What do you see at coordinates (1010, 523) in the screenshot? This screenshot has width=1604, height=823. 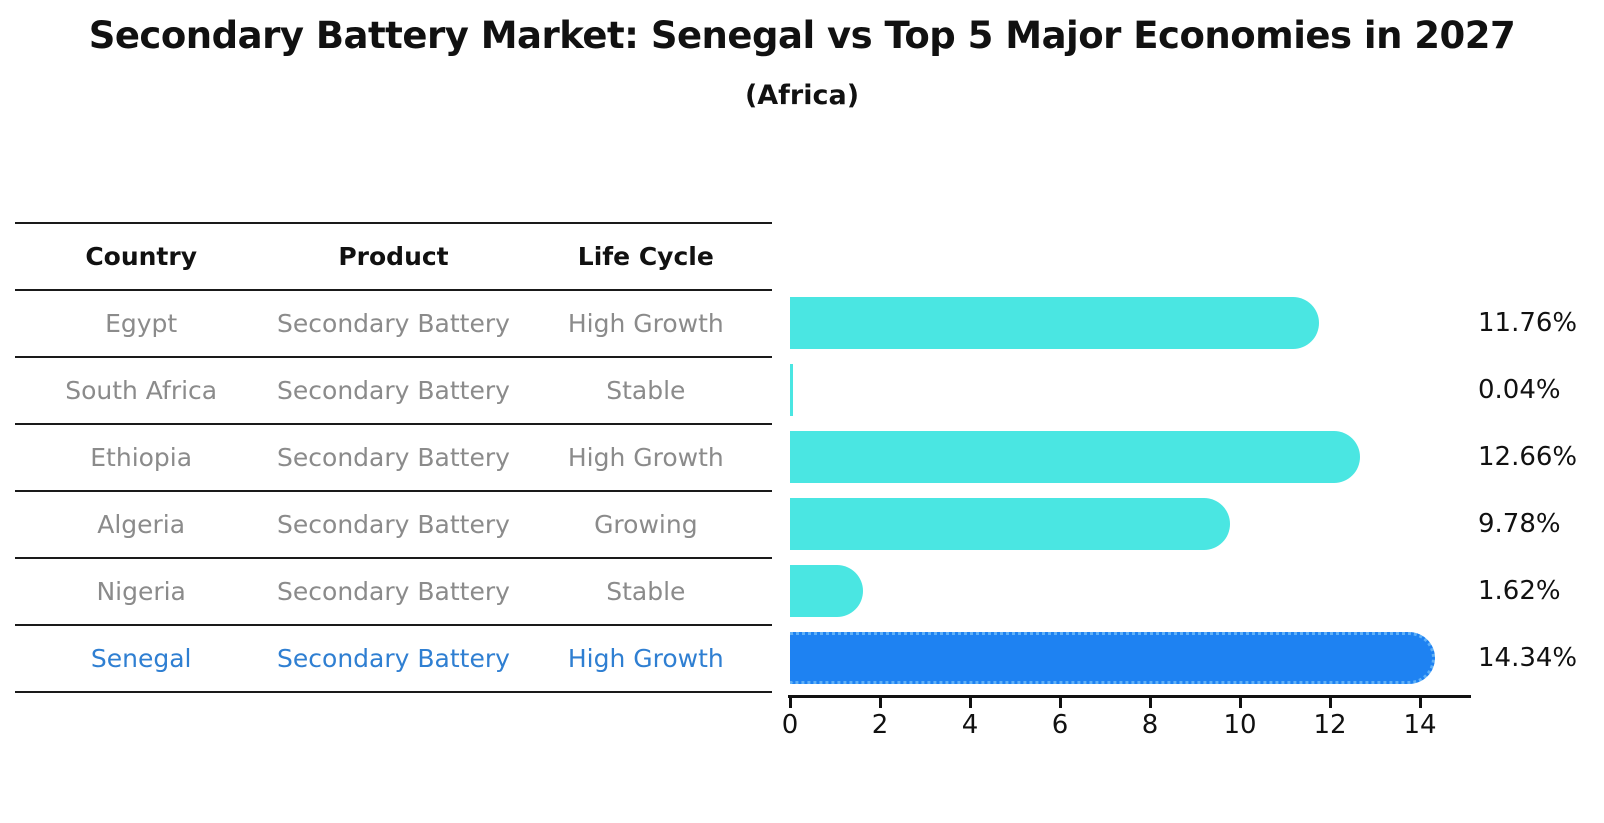 I see `bar-algeria` at bounding box center [1010, 523].